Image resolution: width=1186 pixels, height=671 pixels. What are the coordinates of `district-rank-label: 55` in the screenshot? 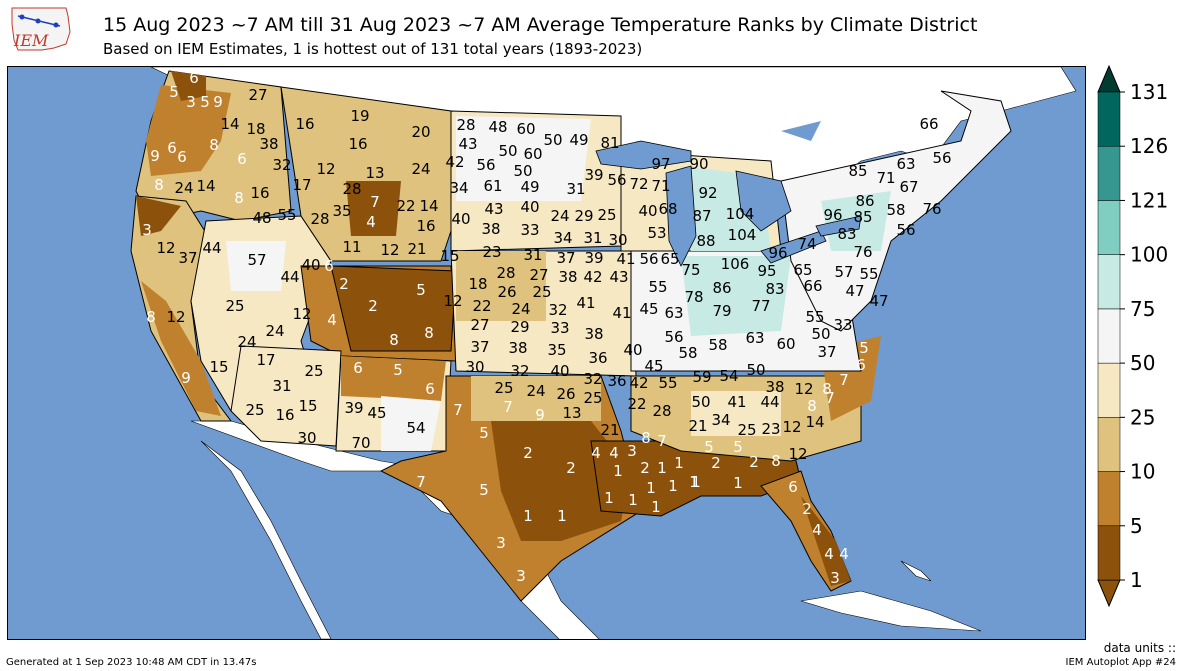 It's located at (286, 215).